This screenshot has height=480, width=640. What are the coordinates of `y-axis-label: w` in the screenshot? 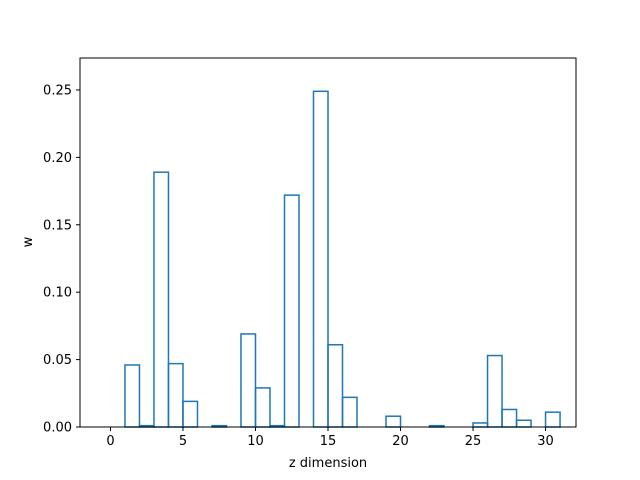 It's located at (28, 241).